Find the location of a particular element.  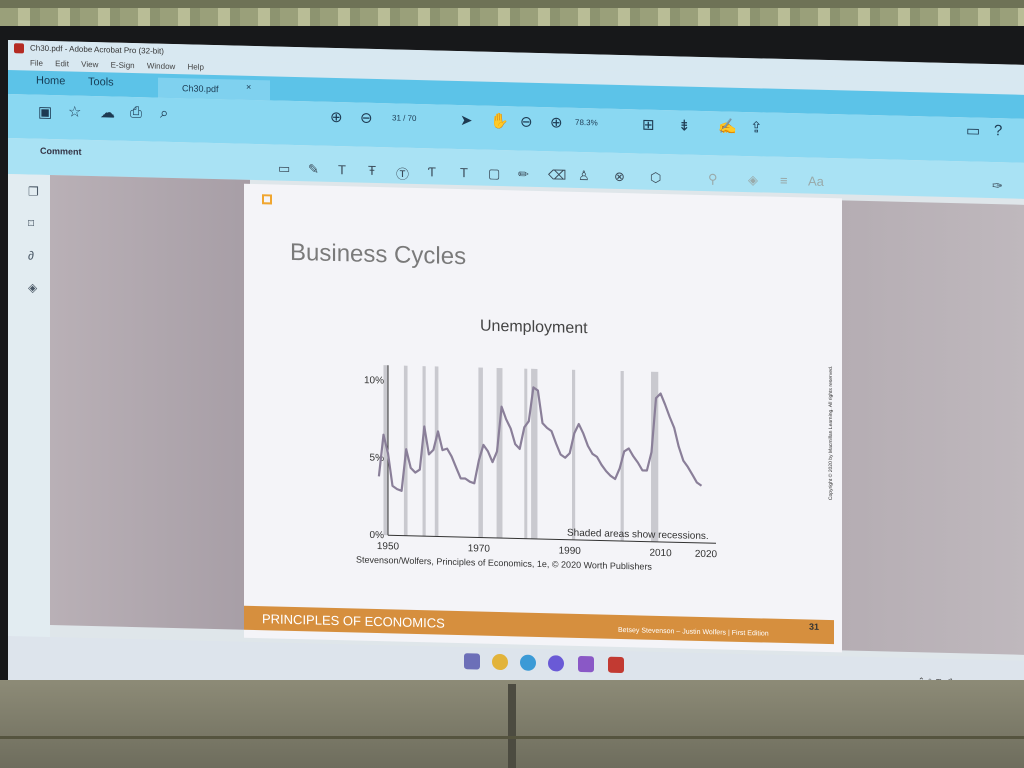

y-tick-label: 0% is located at coordinates (377, 535).